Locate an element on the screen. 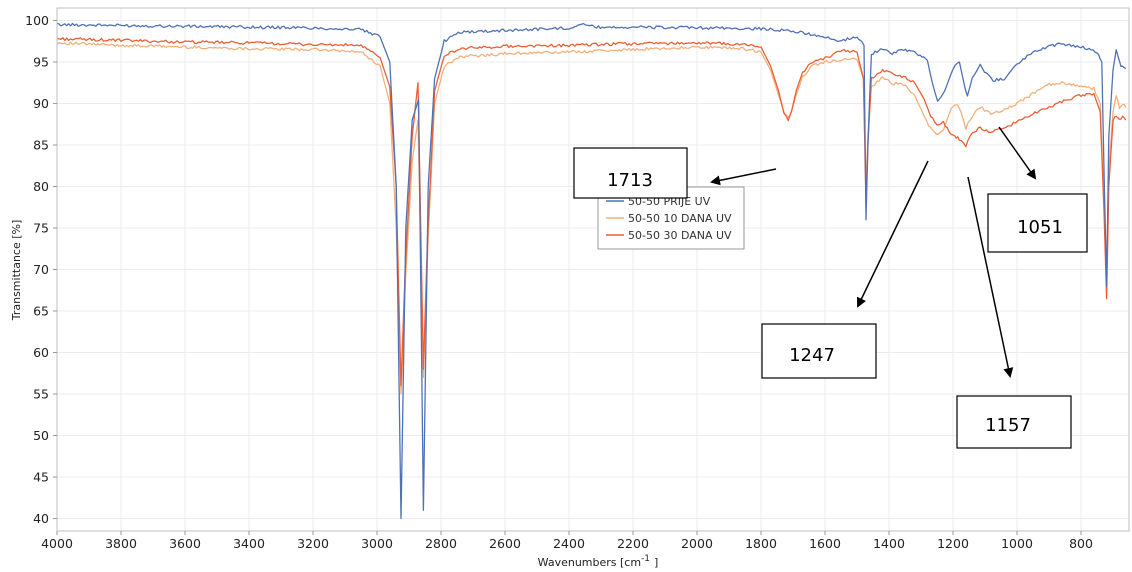 The image size is (1132, 572). y-tick-label-4: 80 is located at coordinates (41, 186).